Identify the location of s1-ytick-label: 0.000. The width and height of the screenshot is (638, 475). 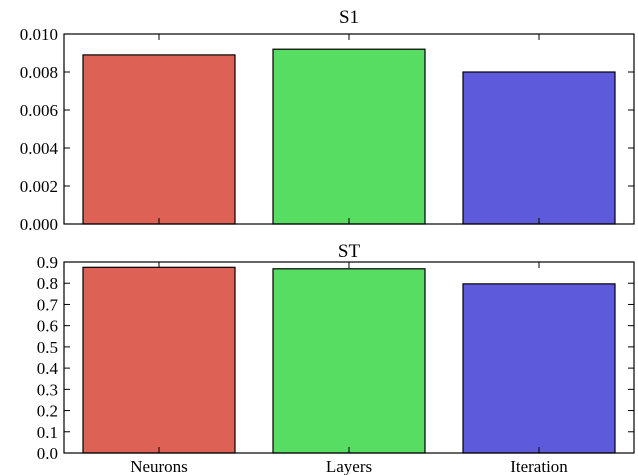
(39, 224).